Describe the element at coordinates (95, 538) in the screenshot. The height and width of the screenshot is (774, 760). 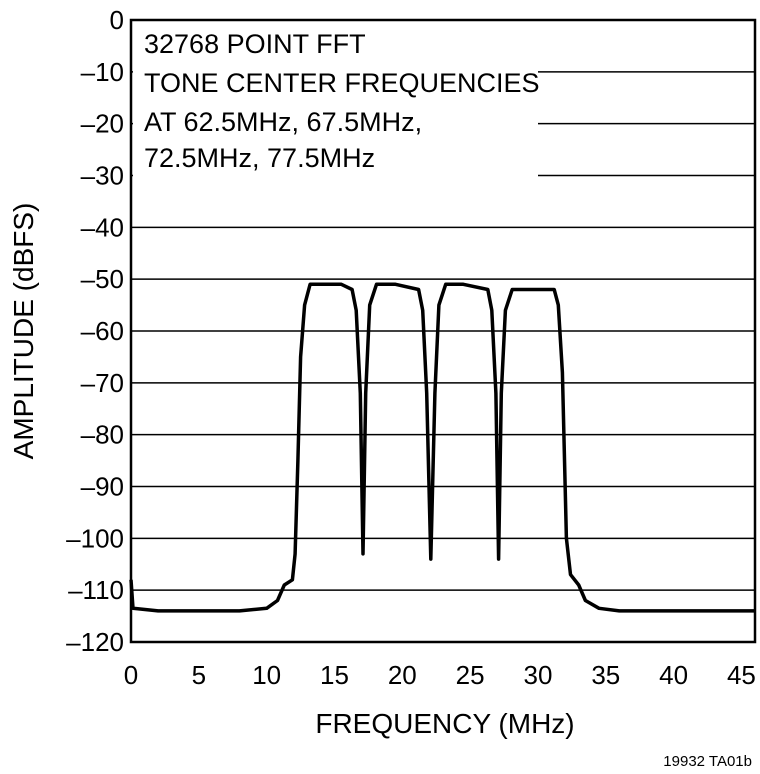
I see `y-tick-label: –100` at that location.